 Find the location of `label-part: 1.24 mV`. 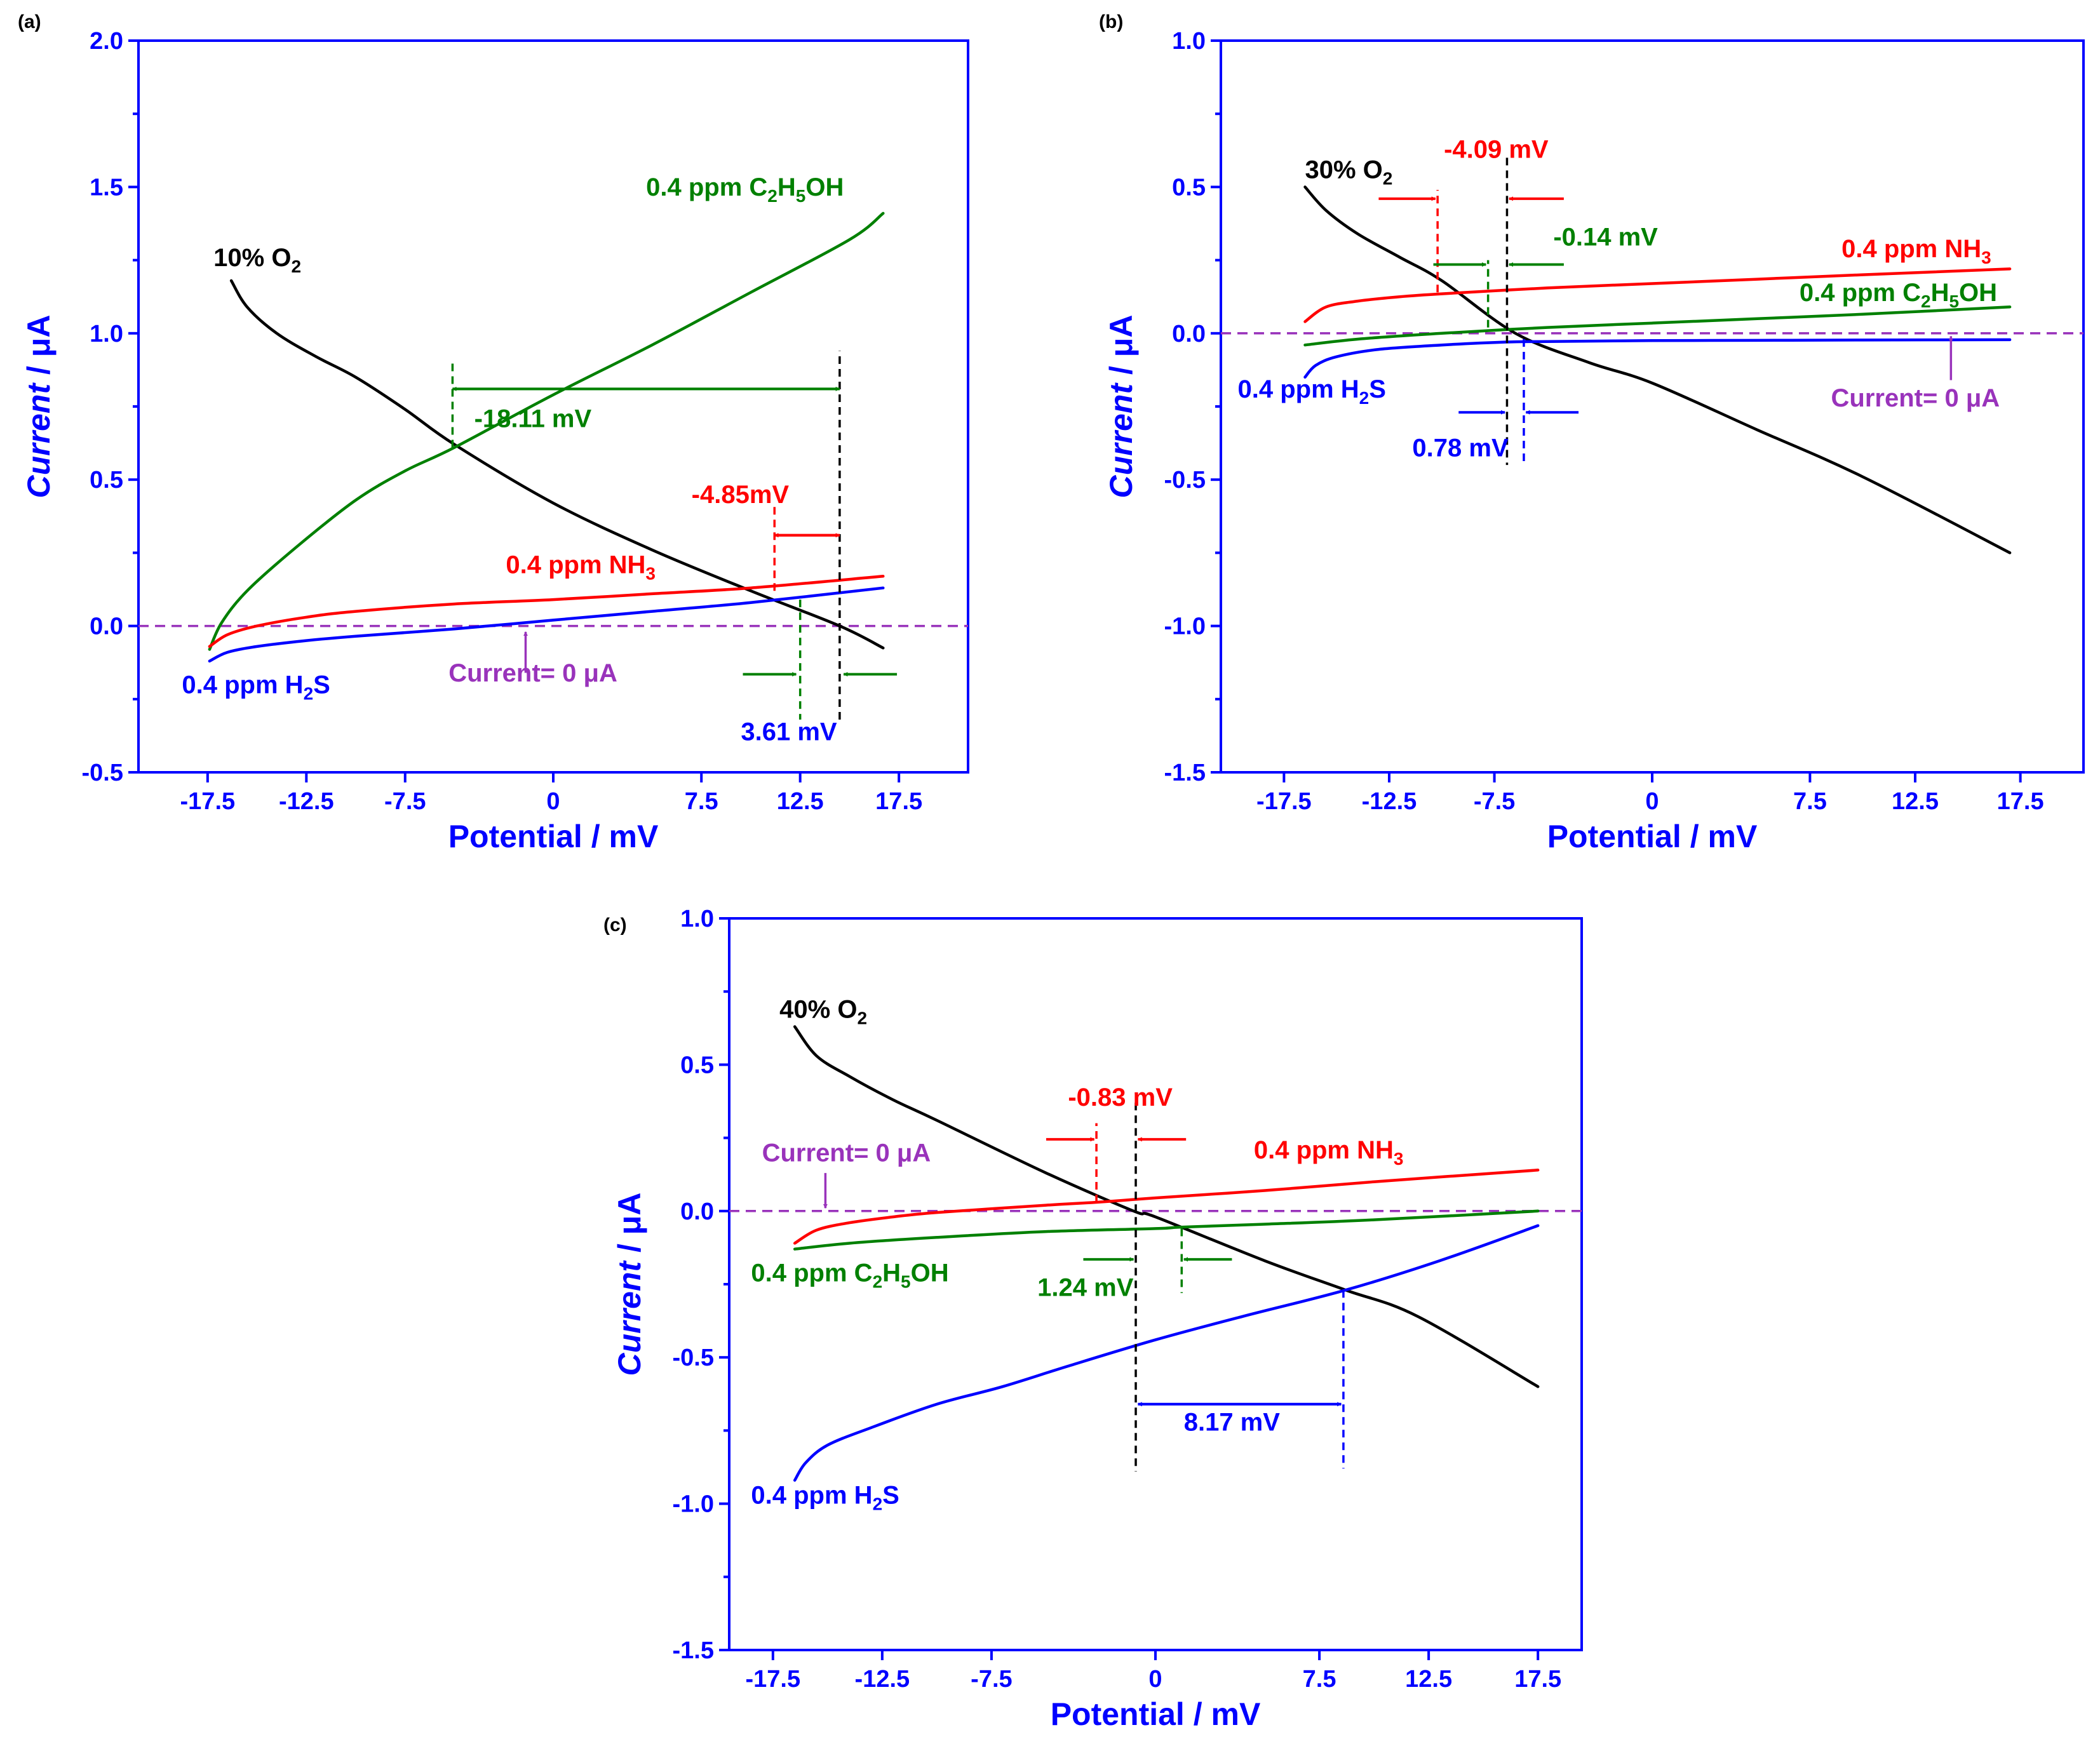

label-part: 1.24 mV is located at coordinates (1085, 1287).